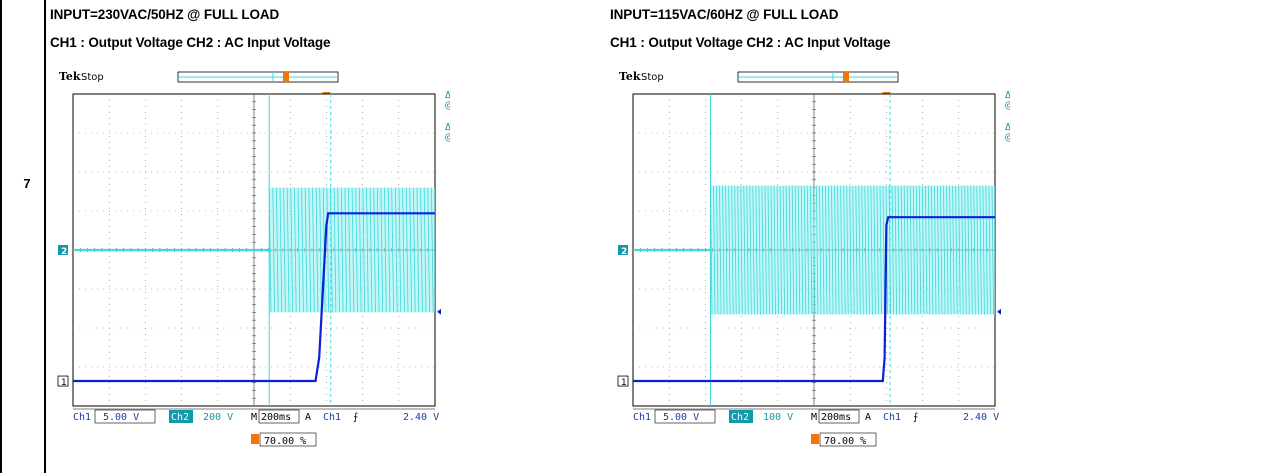 This screenshot has height=473, width=1283. What do you see at coordinates (724, 14) in the screenshot?
I see `panel-2-title: INPUT=115VAC/60HZ @ FULL LOAD` at bounding box center [724, 14].